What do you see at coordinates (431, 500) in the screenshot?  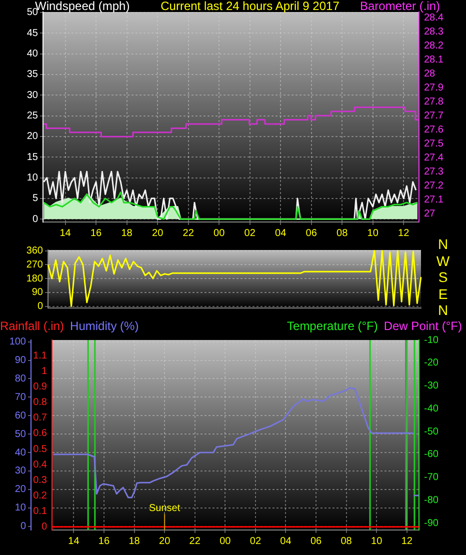 I see `y2-tick-label: -80` at bounding box center [431, 500].